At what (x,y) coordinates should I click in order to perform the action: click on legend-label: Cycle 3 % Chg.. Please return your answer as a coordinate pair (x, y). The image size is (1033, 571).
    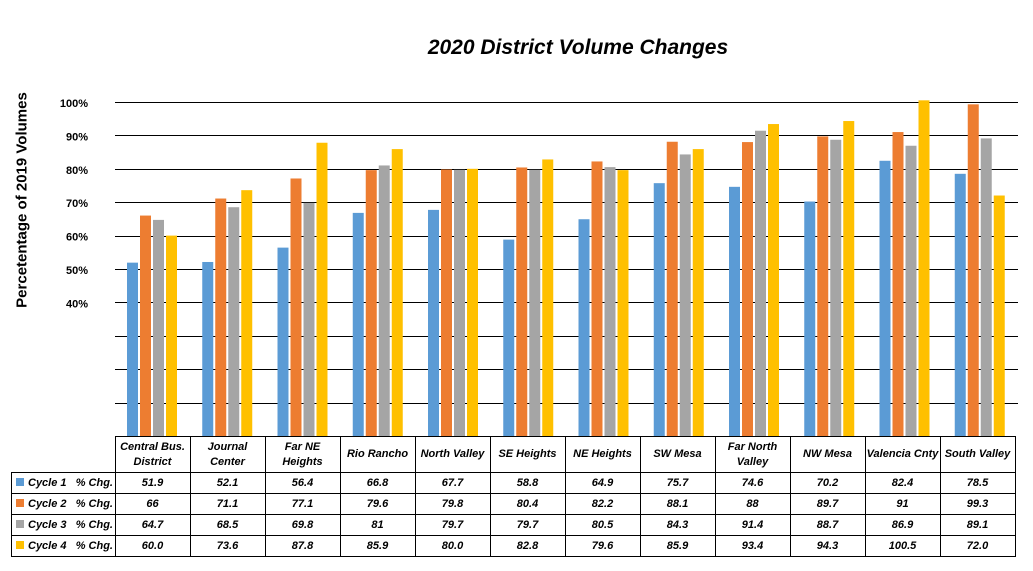
    Looking at the image, I should click on (70, 525).